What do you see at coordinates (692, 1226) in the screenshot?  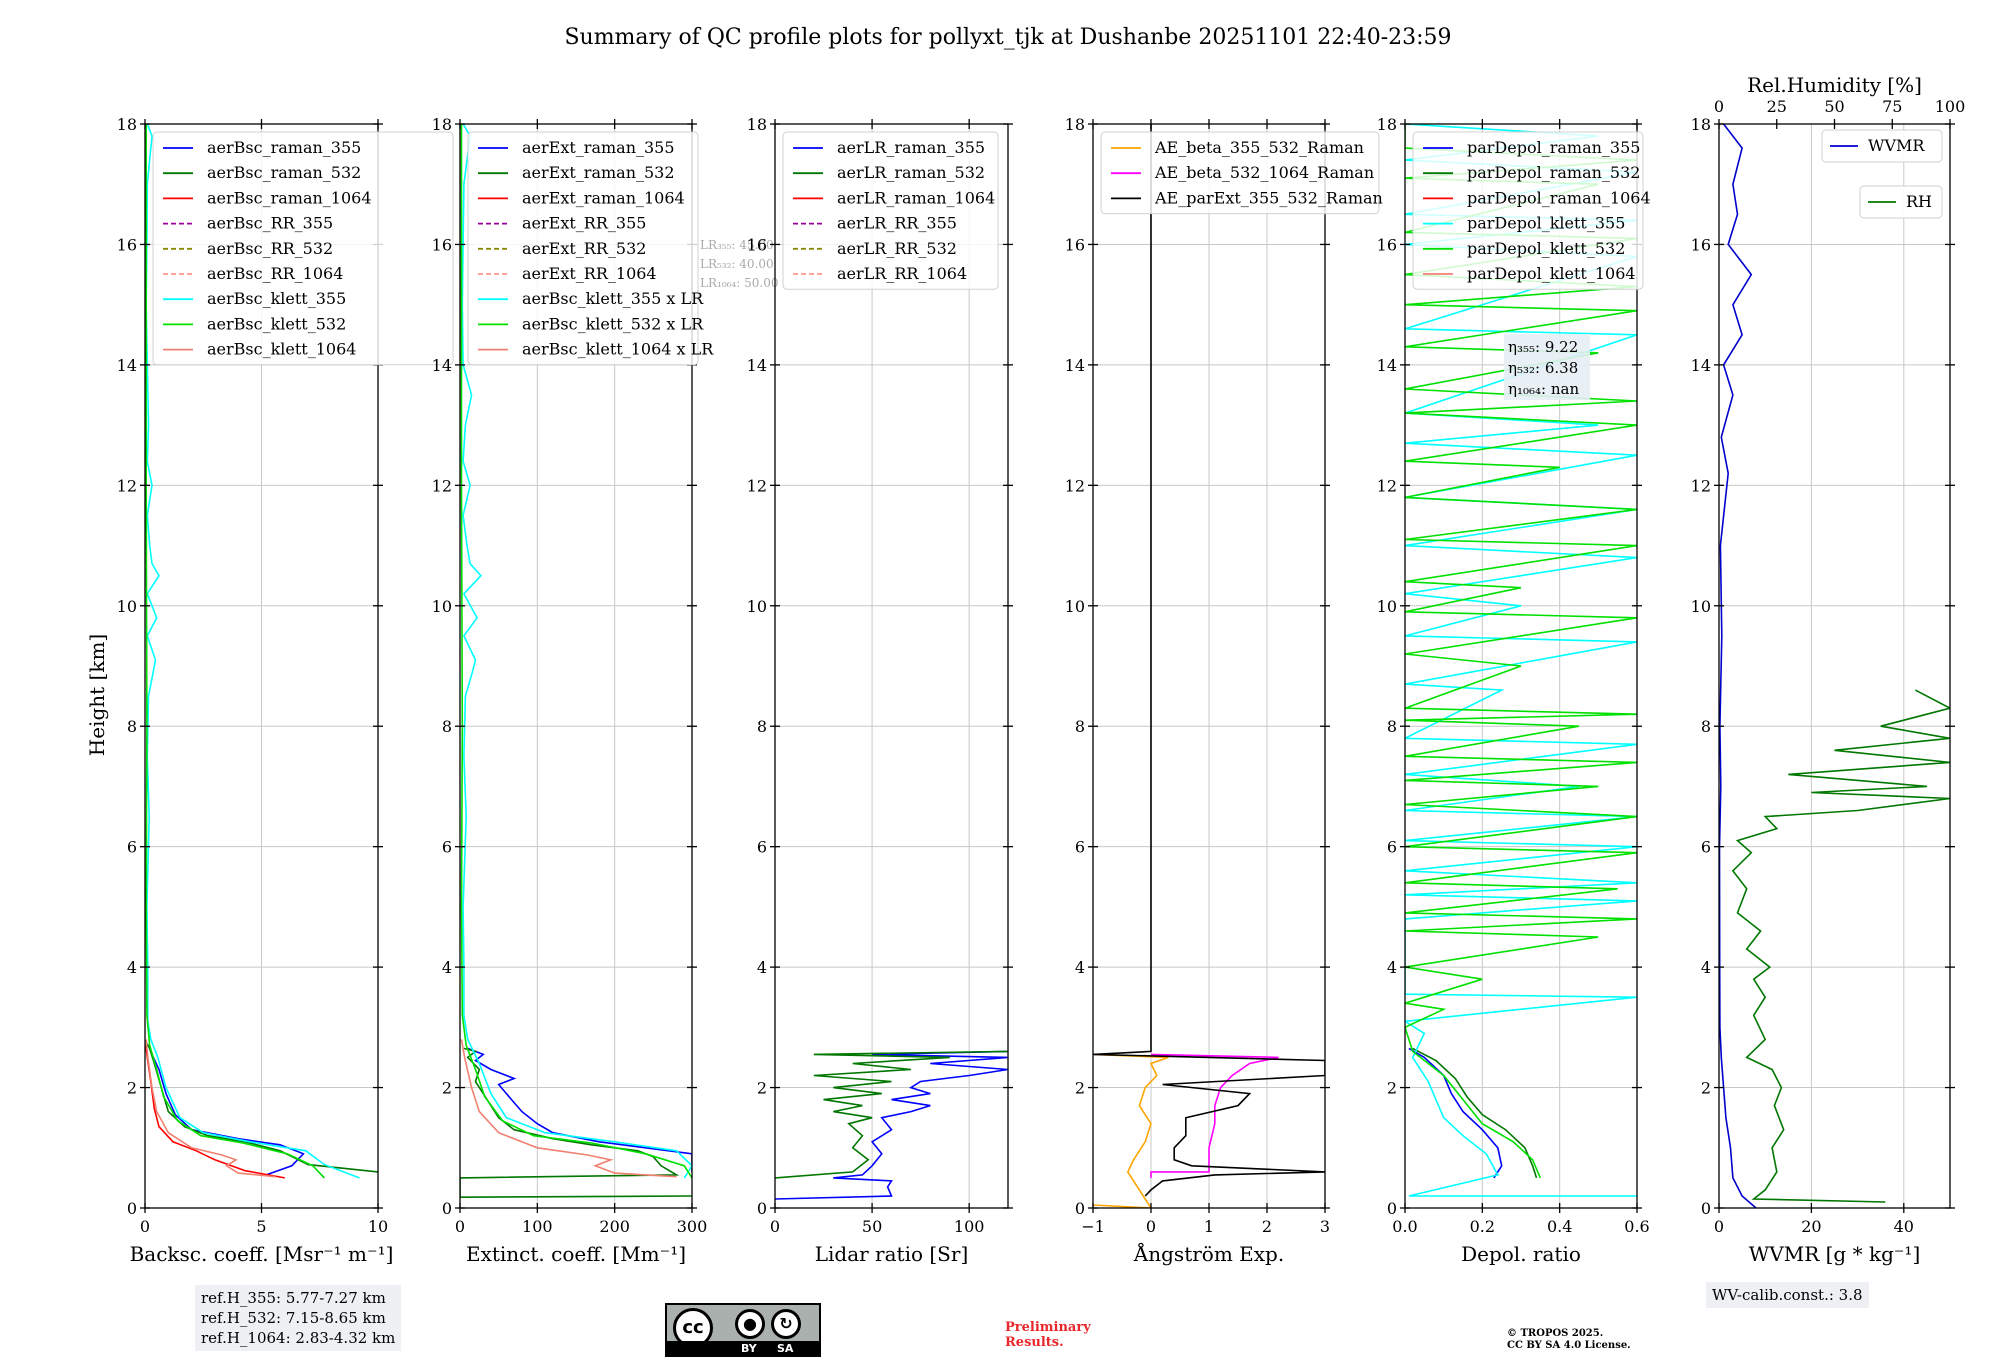 I see `xtick-label: 300` at bounding box center [692, 1226].